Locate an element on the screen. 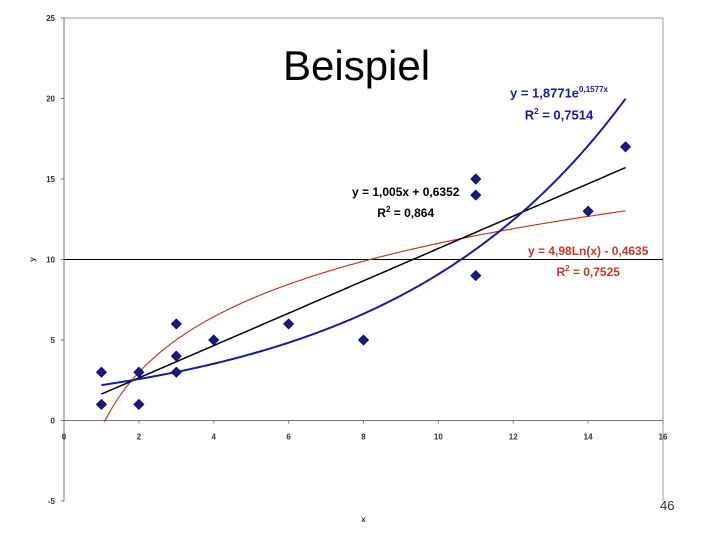 This screenshot has height=540, width=720. y-tick-label: 25 is located at coordinates (50, 18).